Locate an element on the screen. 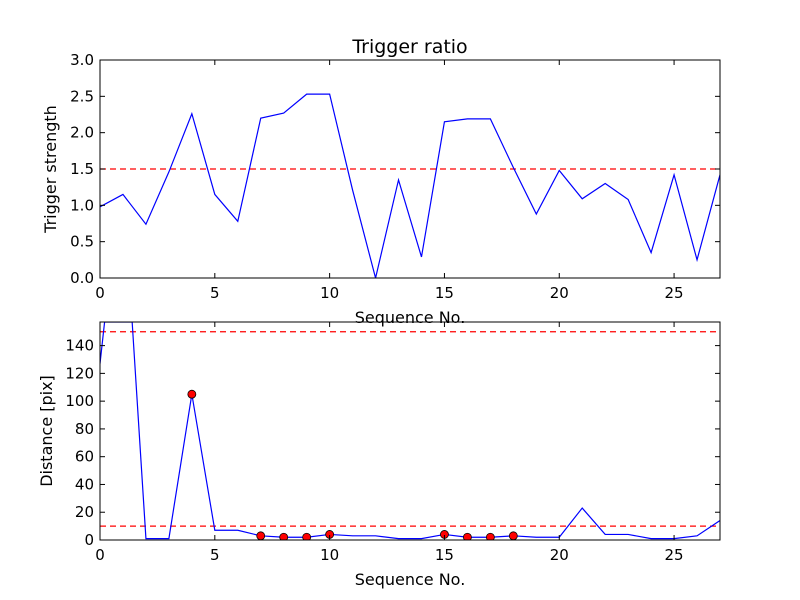  y-tick-label: 100 is located at coordinates (79, 401).